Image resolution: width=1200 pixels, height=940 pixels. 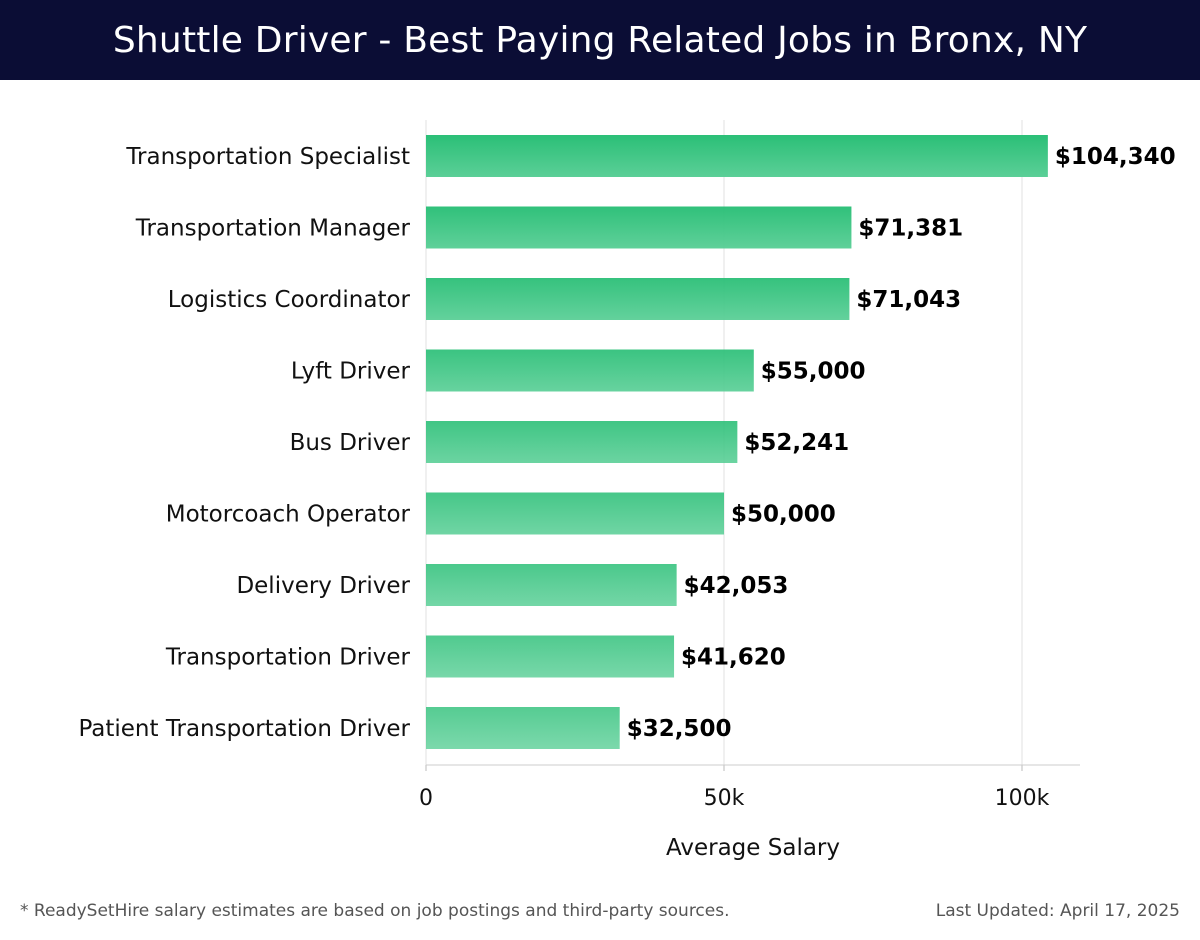 What do you see at coordinates (736, 586) in the screenshot?
I see `value-label: $42,053` at bounding box center [736, 586].